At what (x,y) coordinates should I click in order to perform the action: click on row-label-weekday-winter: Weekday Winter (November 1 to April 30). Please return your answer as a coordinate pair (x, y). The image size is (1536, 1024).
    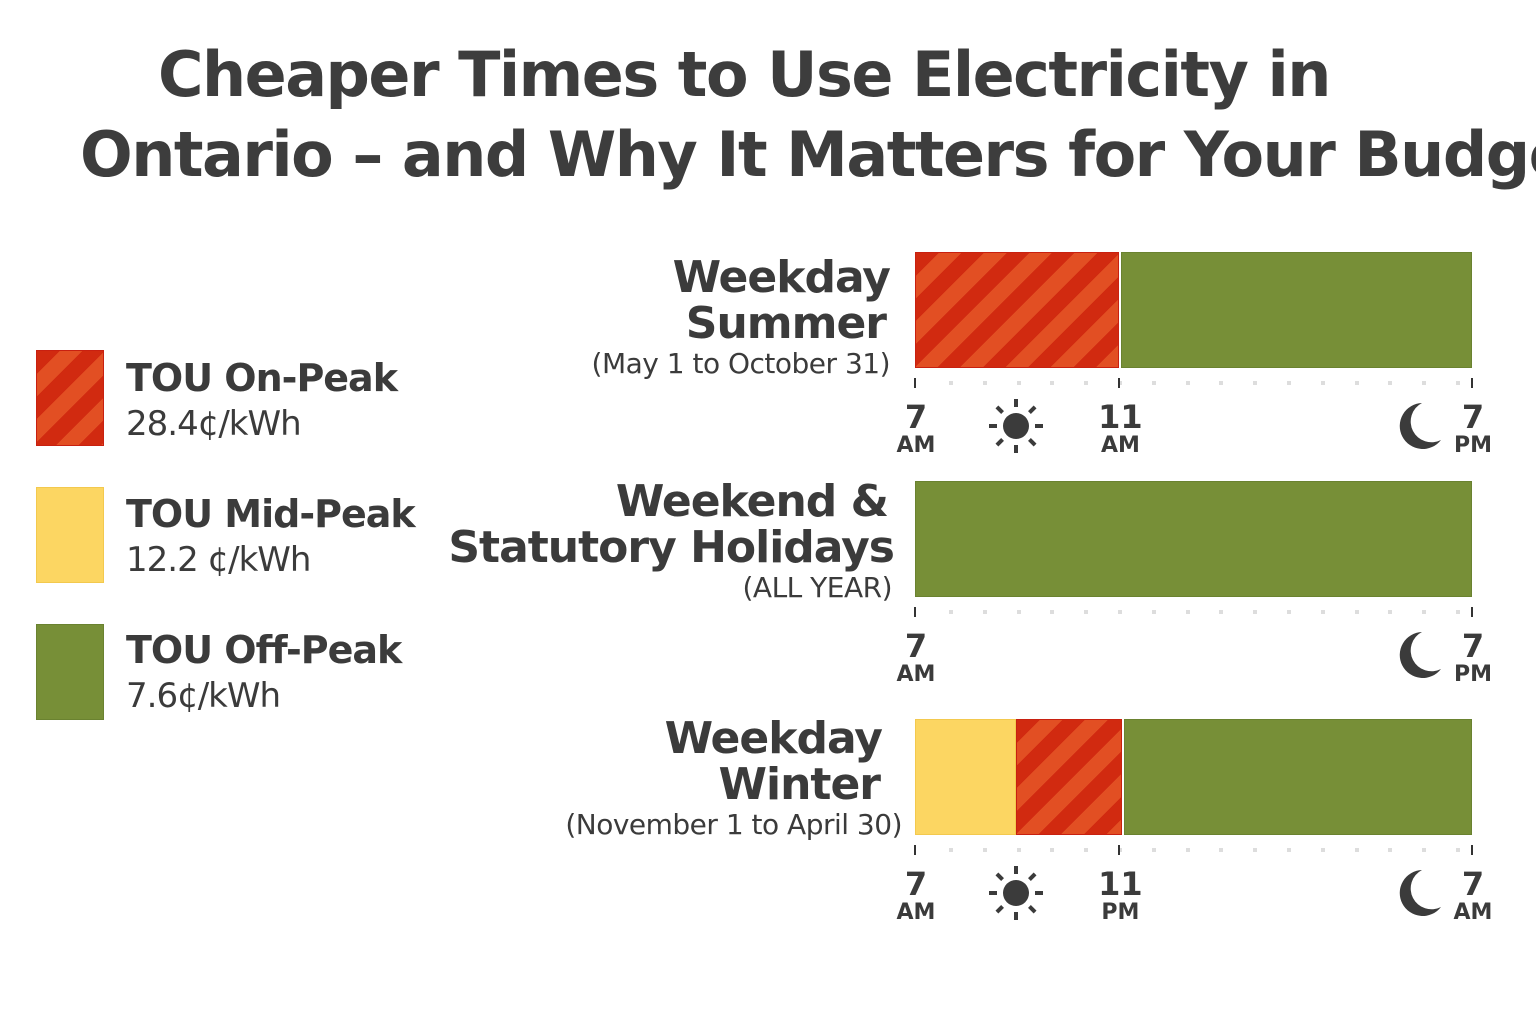
    Looking at the image, I should click on (733, 779).